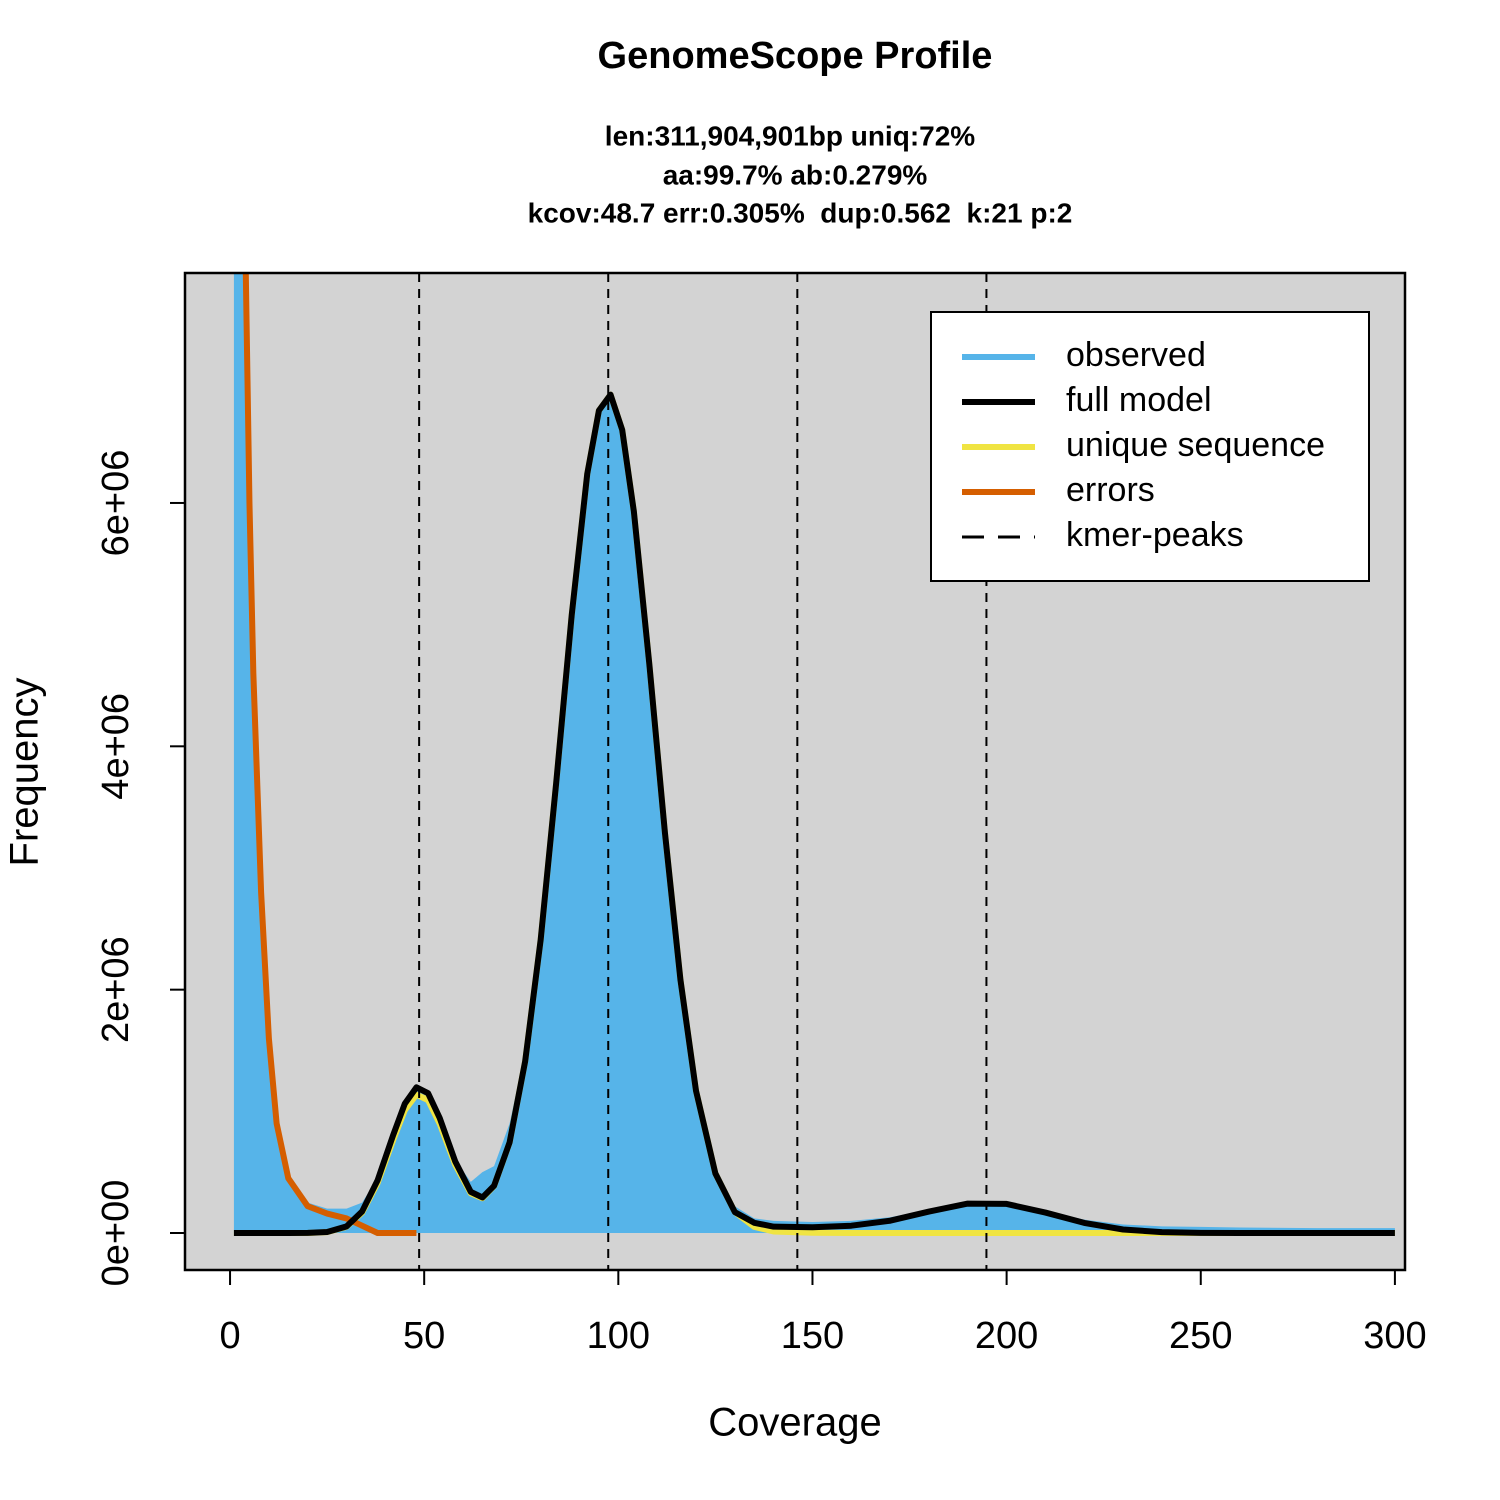 The width and height of the screenshot is (1500, 1500). I want to click on x-tick-label: 0, so click(229, 1336).